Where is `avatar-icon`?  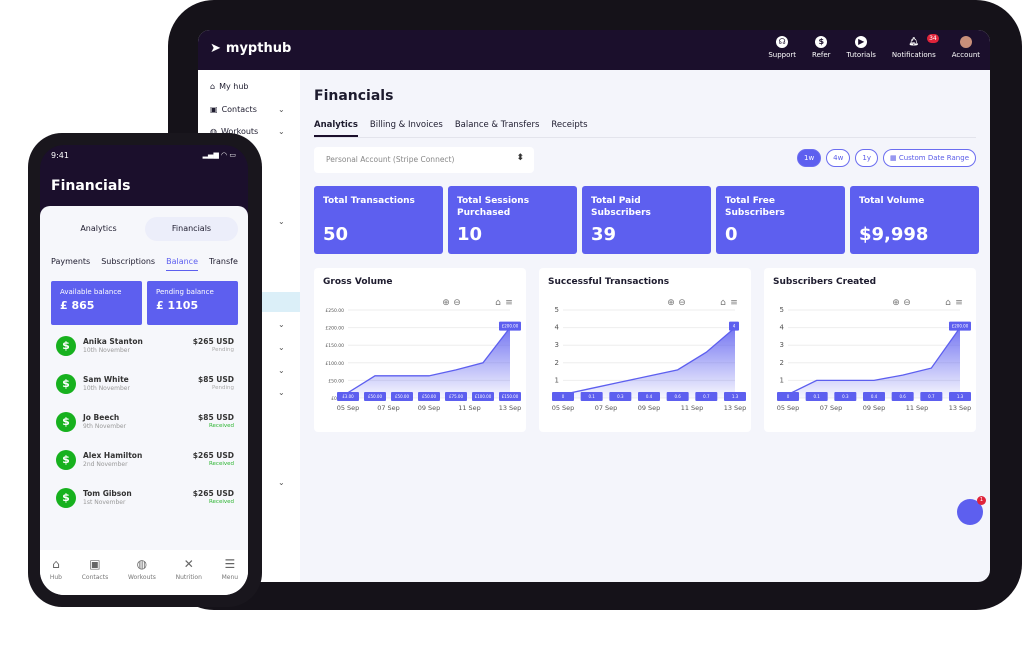
avatar-icon is located at coordinates (965, 42).